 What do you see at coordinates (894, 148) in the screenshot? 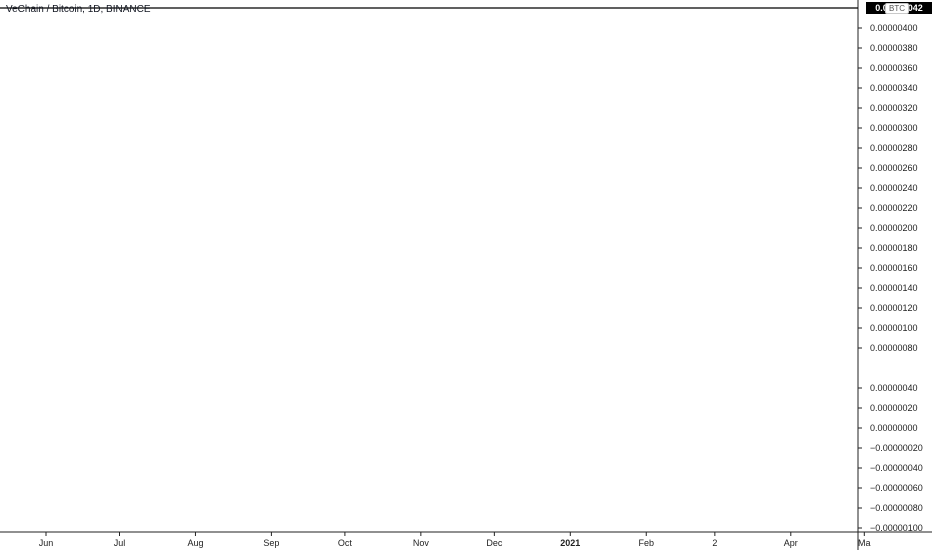
I see `y-tick-label: 0.00000280` at bounding box center [894, 148].